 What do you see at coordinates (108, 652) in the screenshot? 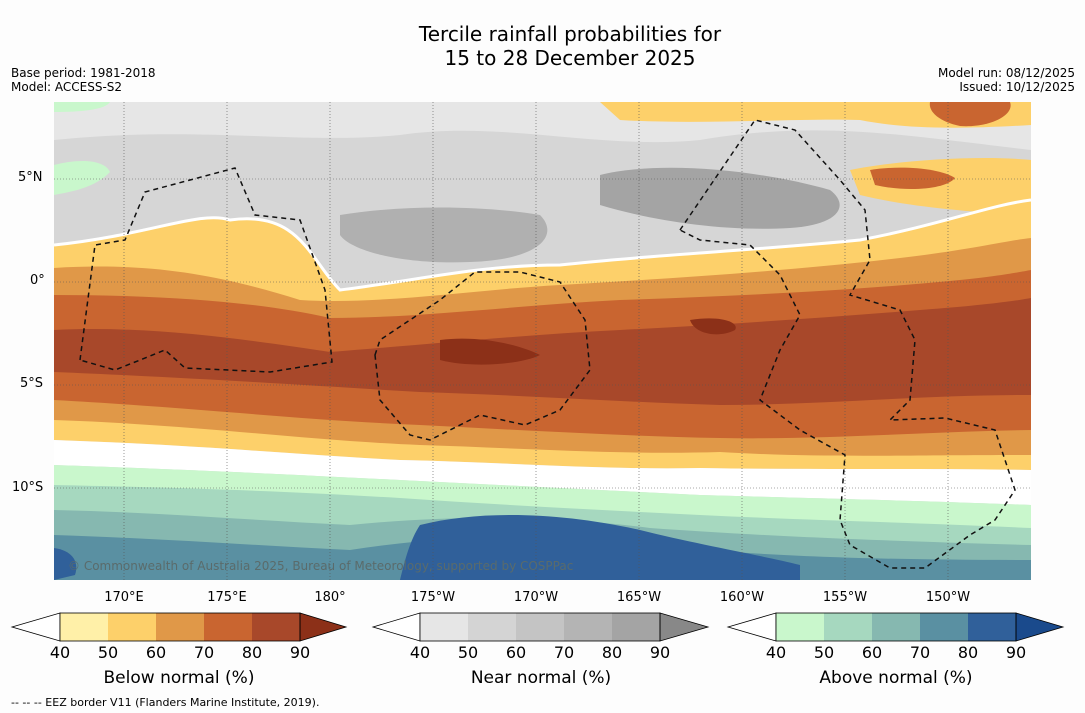
I see `cb-below-tick: 50` at bounding box center [108, 652].